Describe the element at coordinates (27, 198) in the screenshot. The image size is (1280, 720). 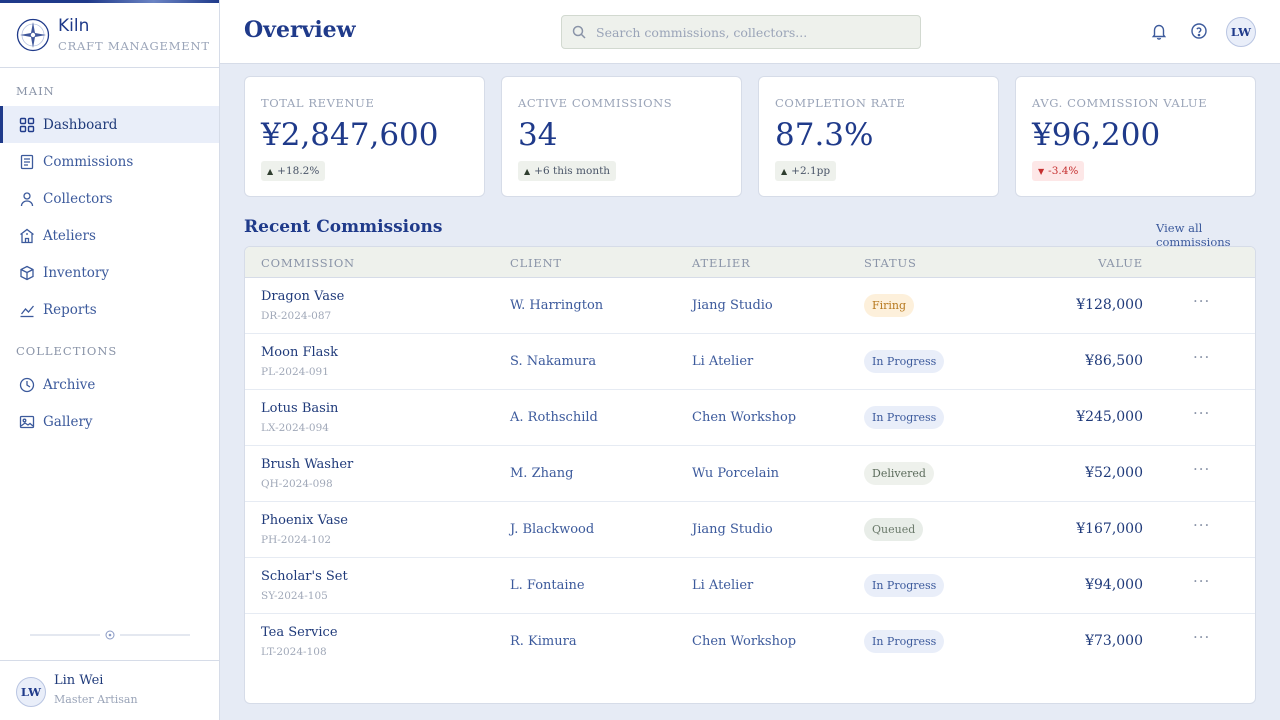
I see `user-icon` at that location.